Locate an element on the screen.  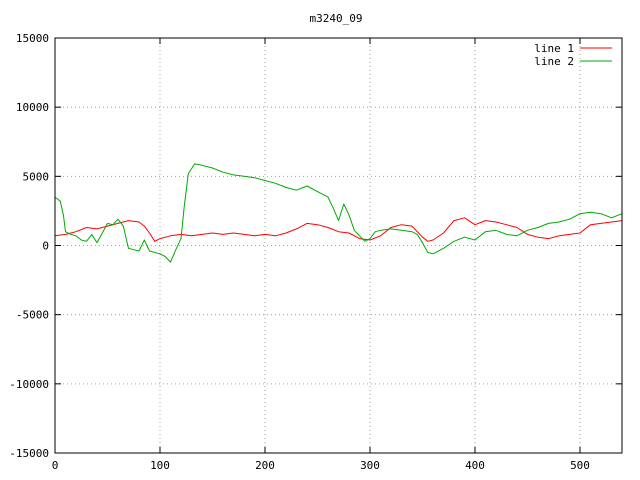
y-tick-label: 15000 is located at coordinates (32, 38).